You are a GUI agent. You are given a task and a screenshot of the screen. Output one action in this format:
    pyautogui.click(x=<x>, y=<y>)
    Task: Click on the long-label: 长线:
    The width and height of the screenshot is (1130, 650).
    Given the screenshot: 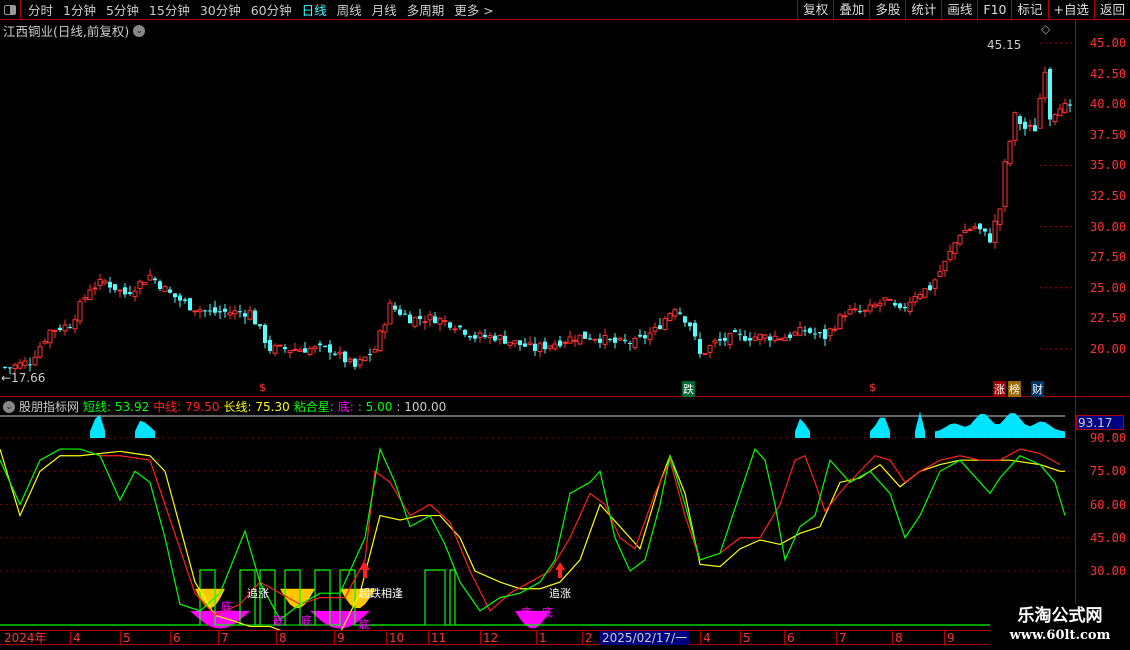 What is the action you would take?
    pyautogui.click(x=237, y=407)
    